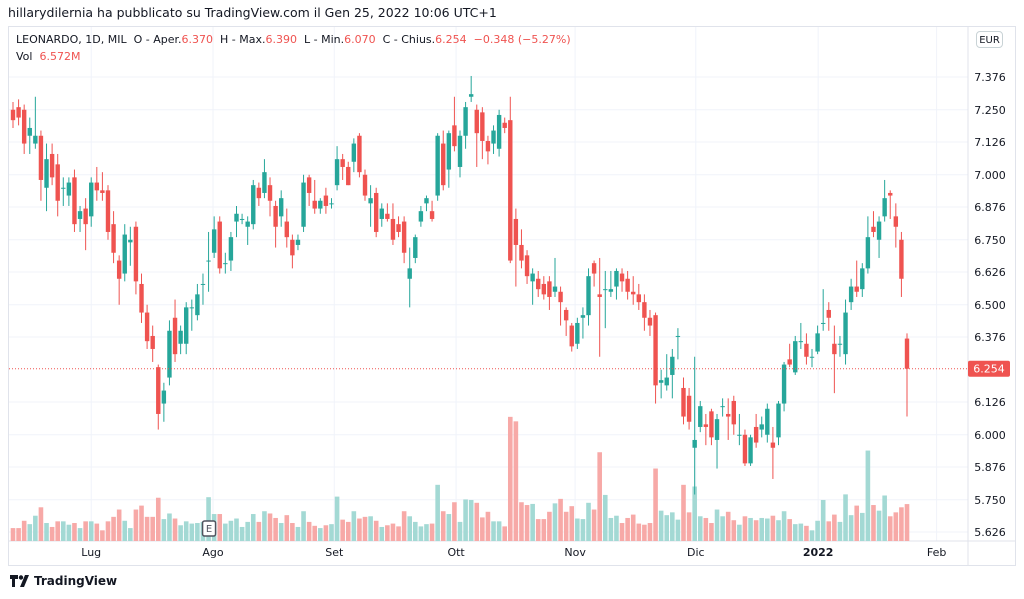 The width and height of the screenshot is (1024, 599). What do you see at coordinates (71, 39) in the screenshot?
I see `symbol-label: LEONARDO, 1D, MIL` at bounding box center [71, 39].